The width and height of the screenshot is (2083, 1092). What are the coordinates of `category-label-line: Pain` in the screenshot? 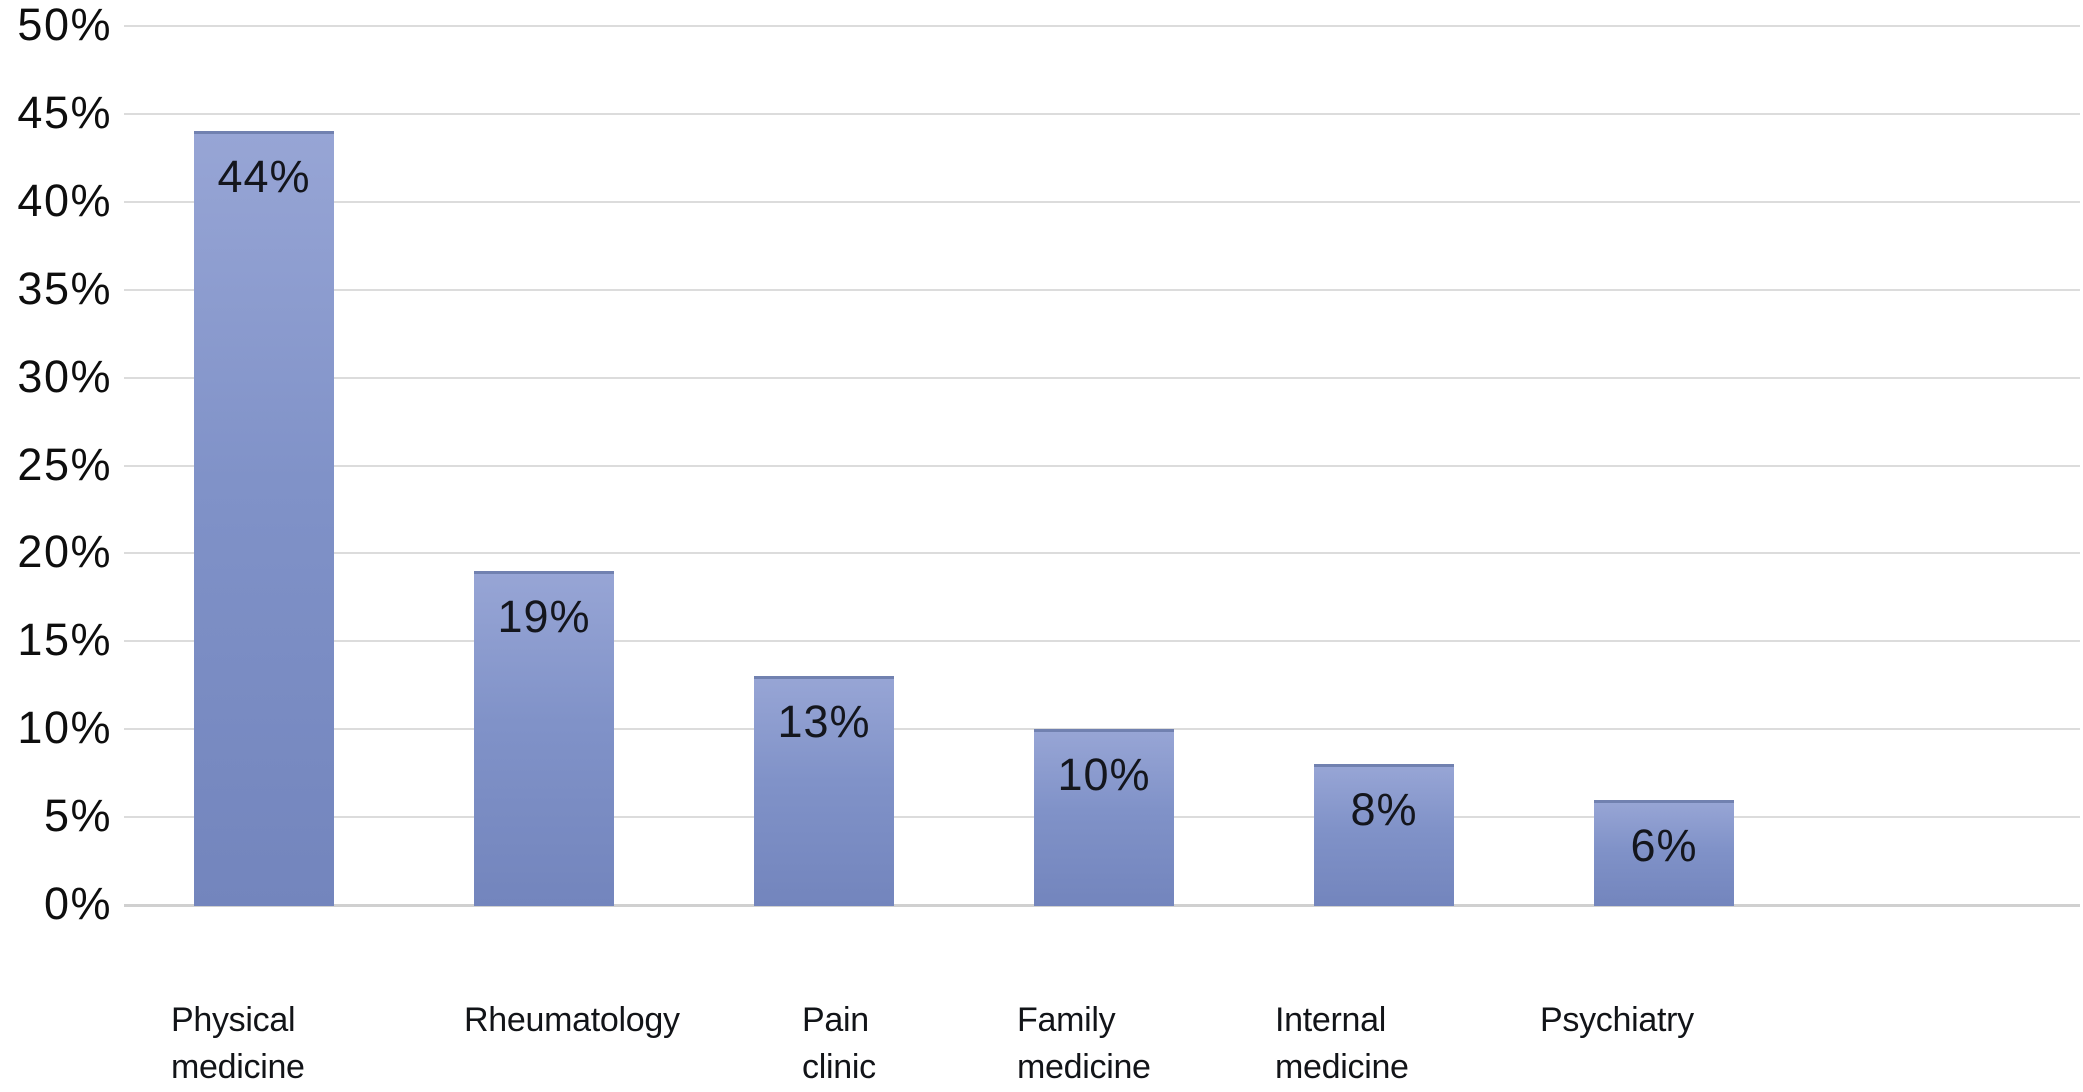 It's located at (835, 1020).